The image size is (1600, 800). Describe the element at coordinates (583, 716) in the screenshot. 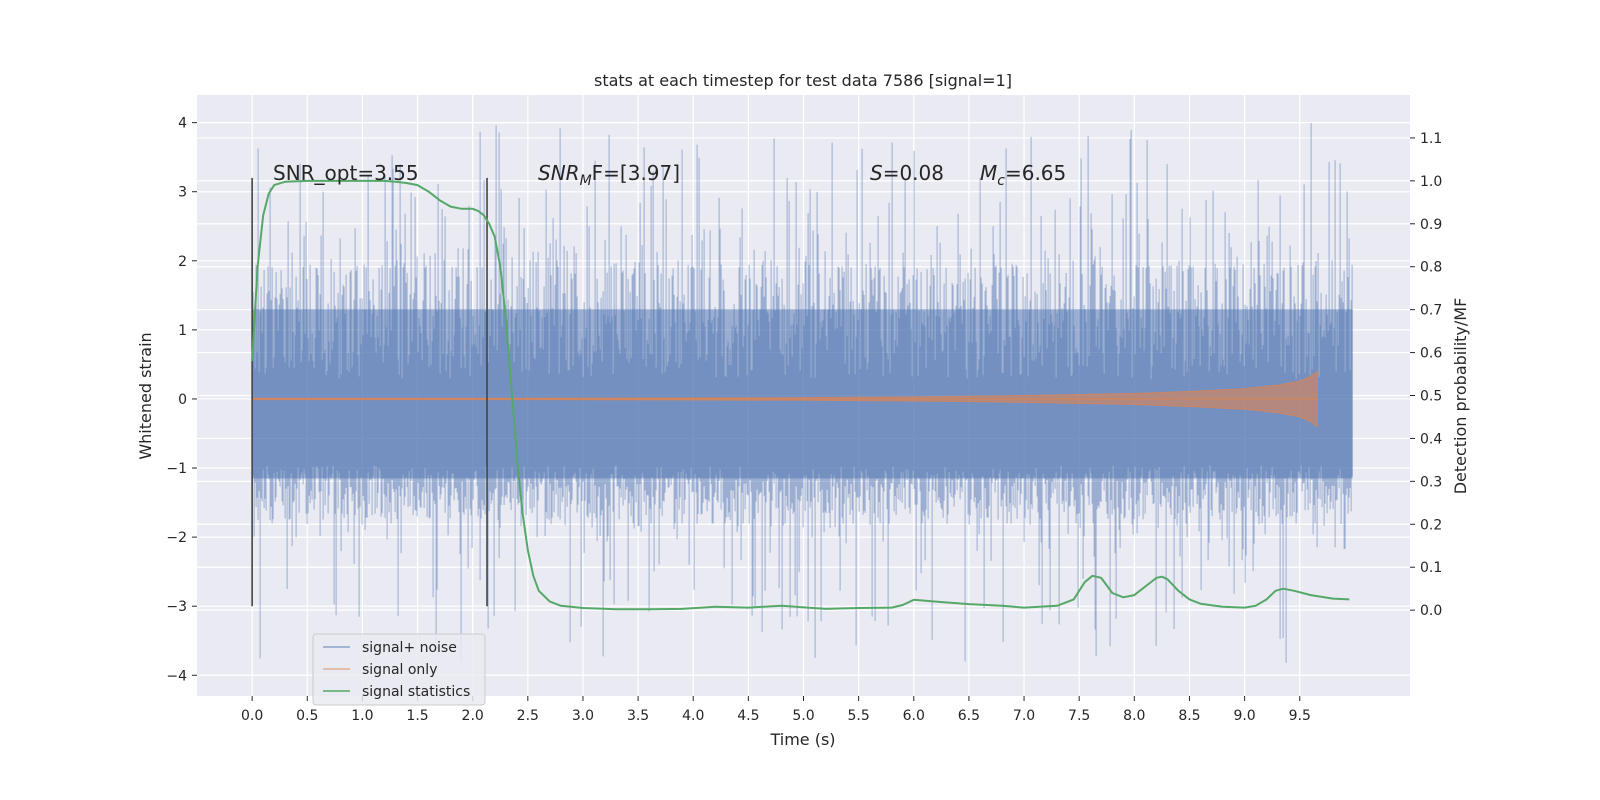

I see `x-tick-label: 3.0` at that location.